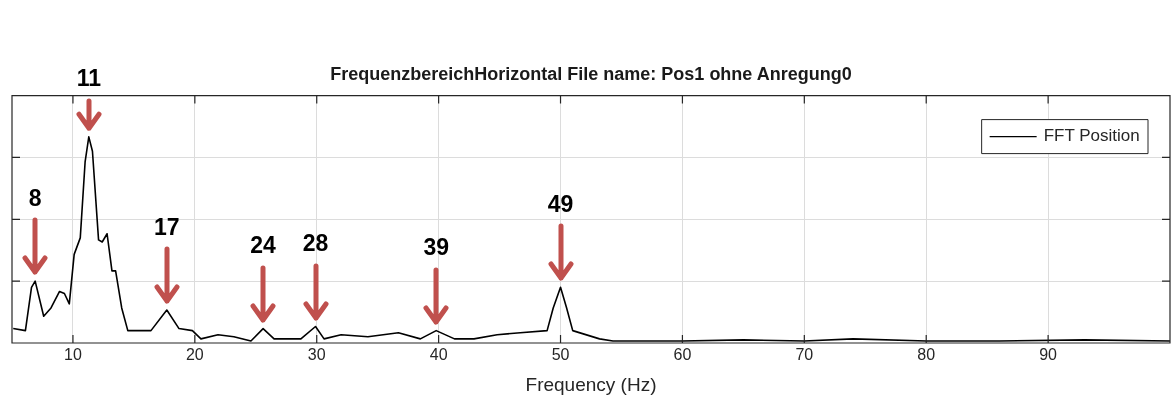 This screenshot has width=1174, height=405. I want to click on x-tick-label: 50, so click(560, 355).